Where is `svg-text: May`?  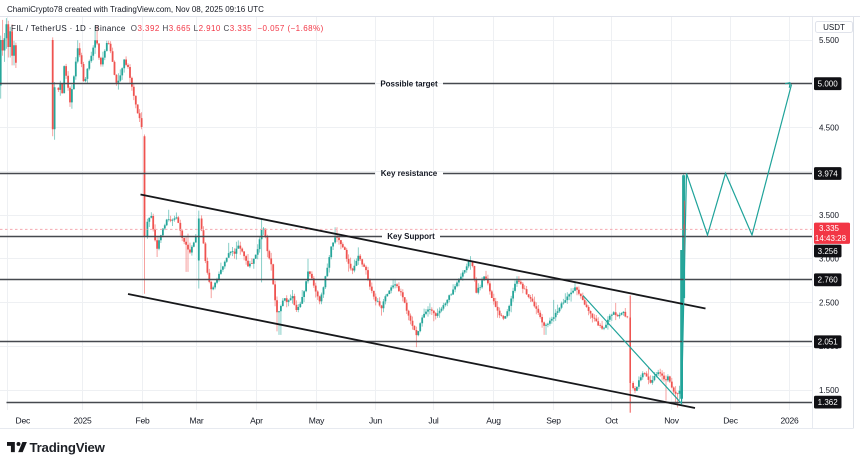 svg-text: May is located at coordinates (317, 421).